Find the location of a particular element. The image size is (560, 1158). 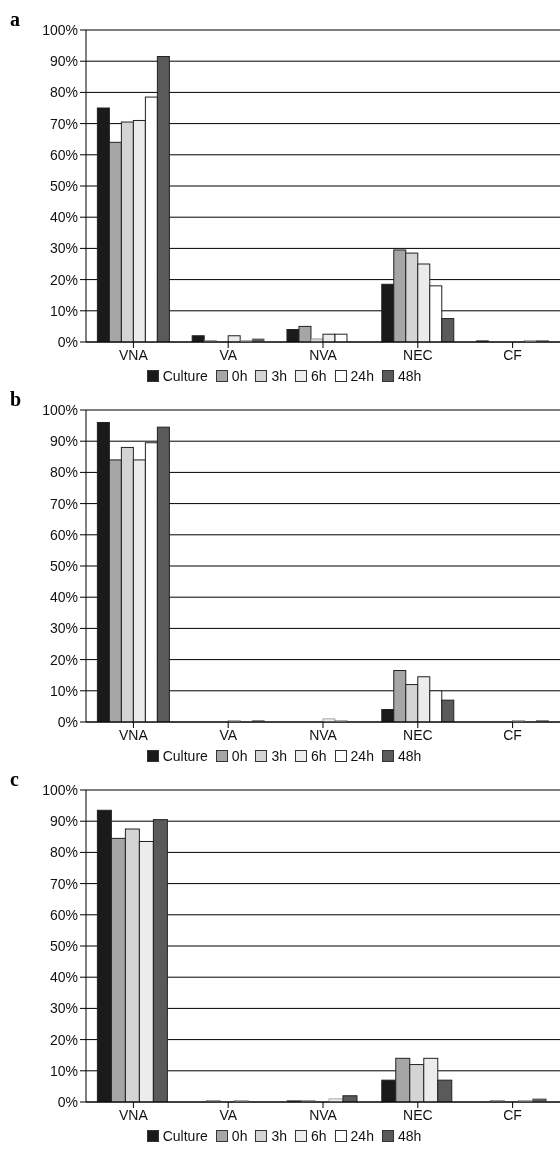

chart-title: c is located at coordinates (14, 779).